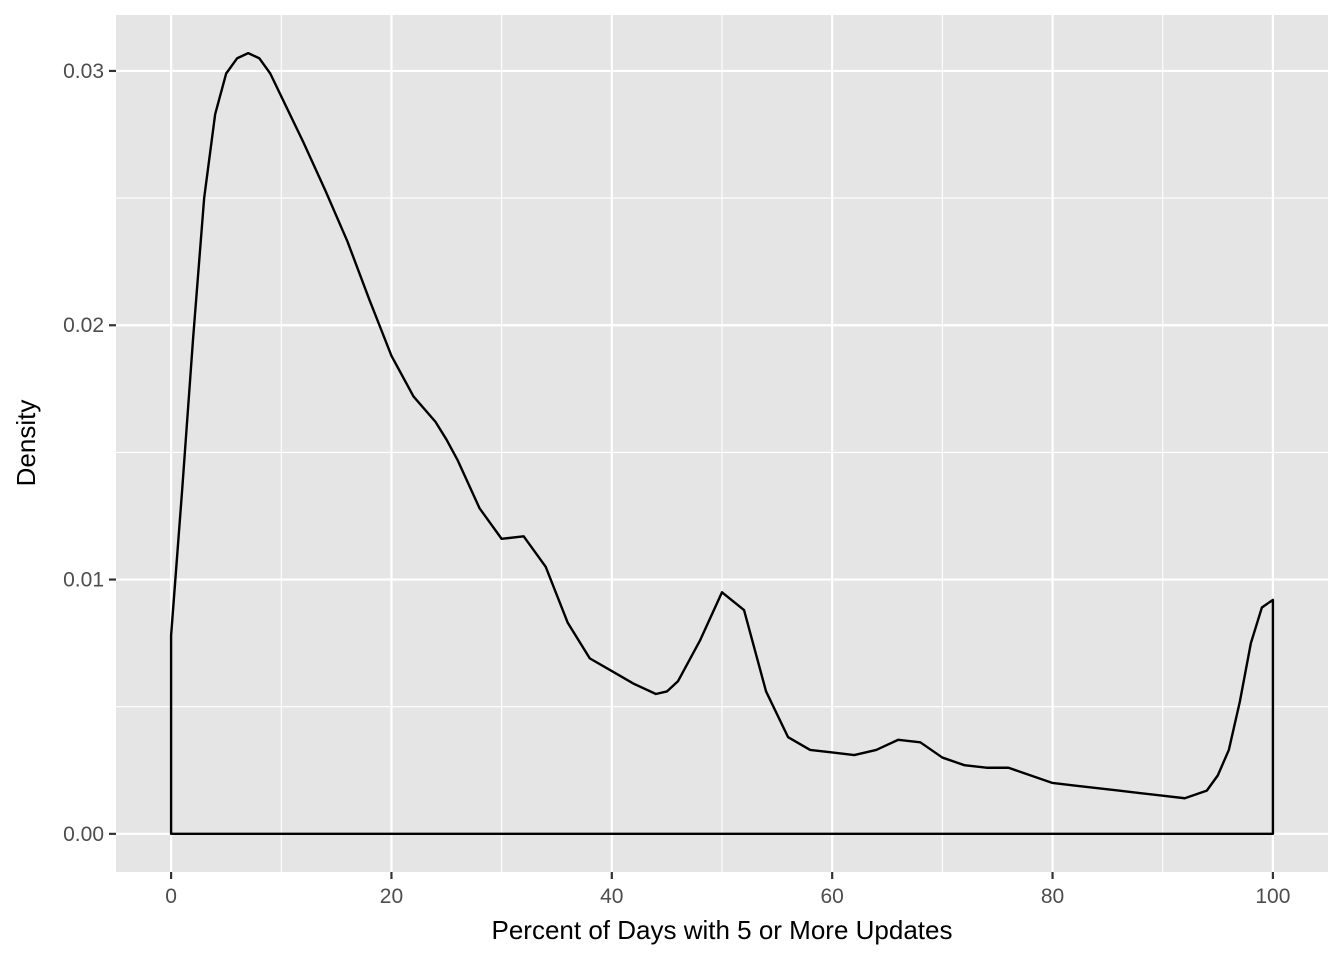  Describe the element at coordinates (1052, 896) in the screenshot. I see `x-tick-label: 80` at that location.